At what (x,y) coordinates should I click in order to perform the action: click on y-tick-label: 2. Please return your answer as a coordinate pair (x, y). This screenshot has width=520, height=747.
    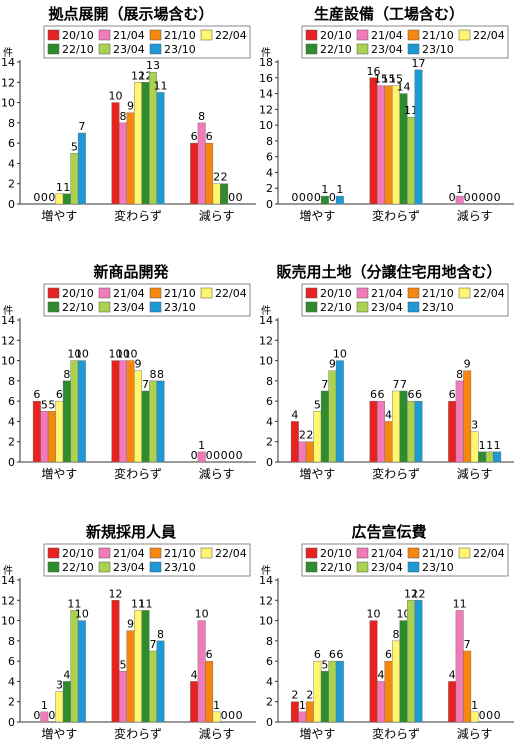
    Looking at the image, I should click on (269, 442).